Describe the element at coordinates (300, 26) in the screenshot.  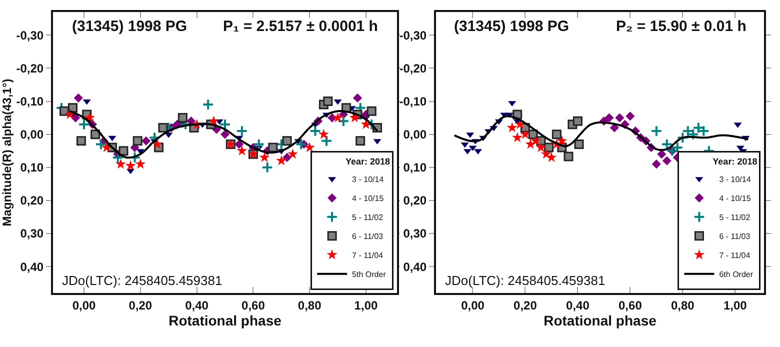
I see `chart-subtitle: P₁ = 2.5157 ± 0.0001 h` at that location.